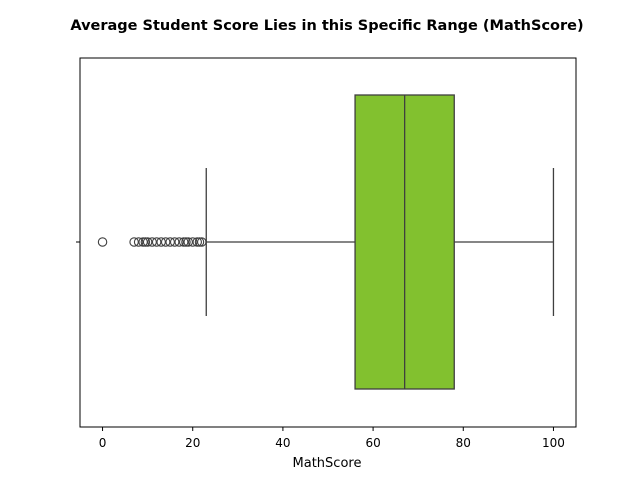  What do you see at coordinates (553, 443) in the screenshot?
I see `x-tick-label: 100` at bounding box center [553, 443].